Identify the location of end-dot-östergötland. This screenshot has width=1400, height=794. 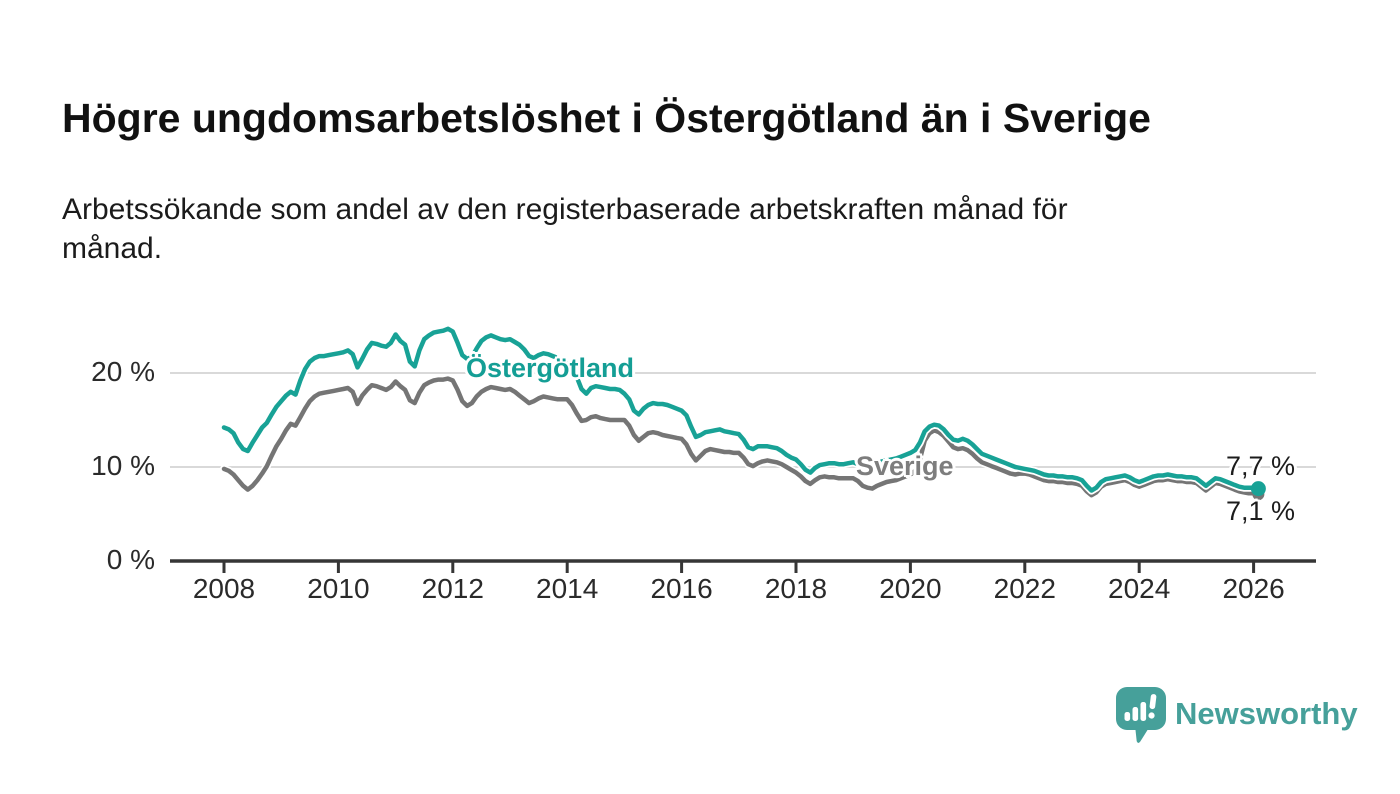
(1258, 489).